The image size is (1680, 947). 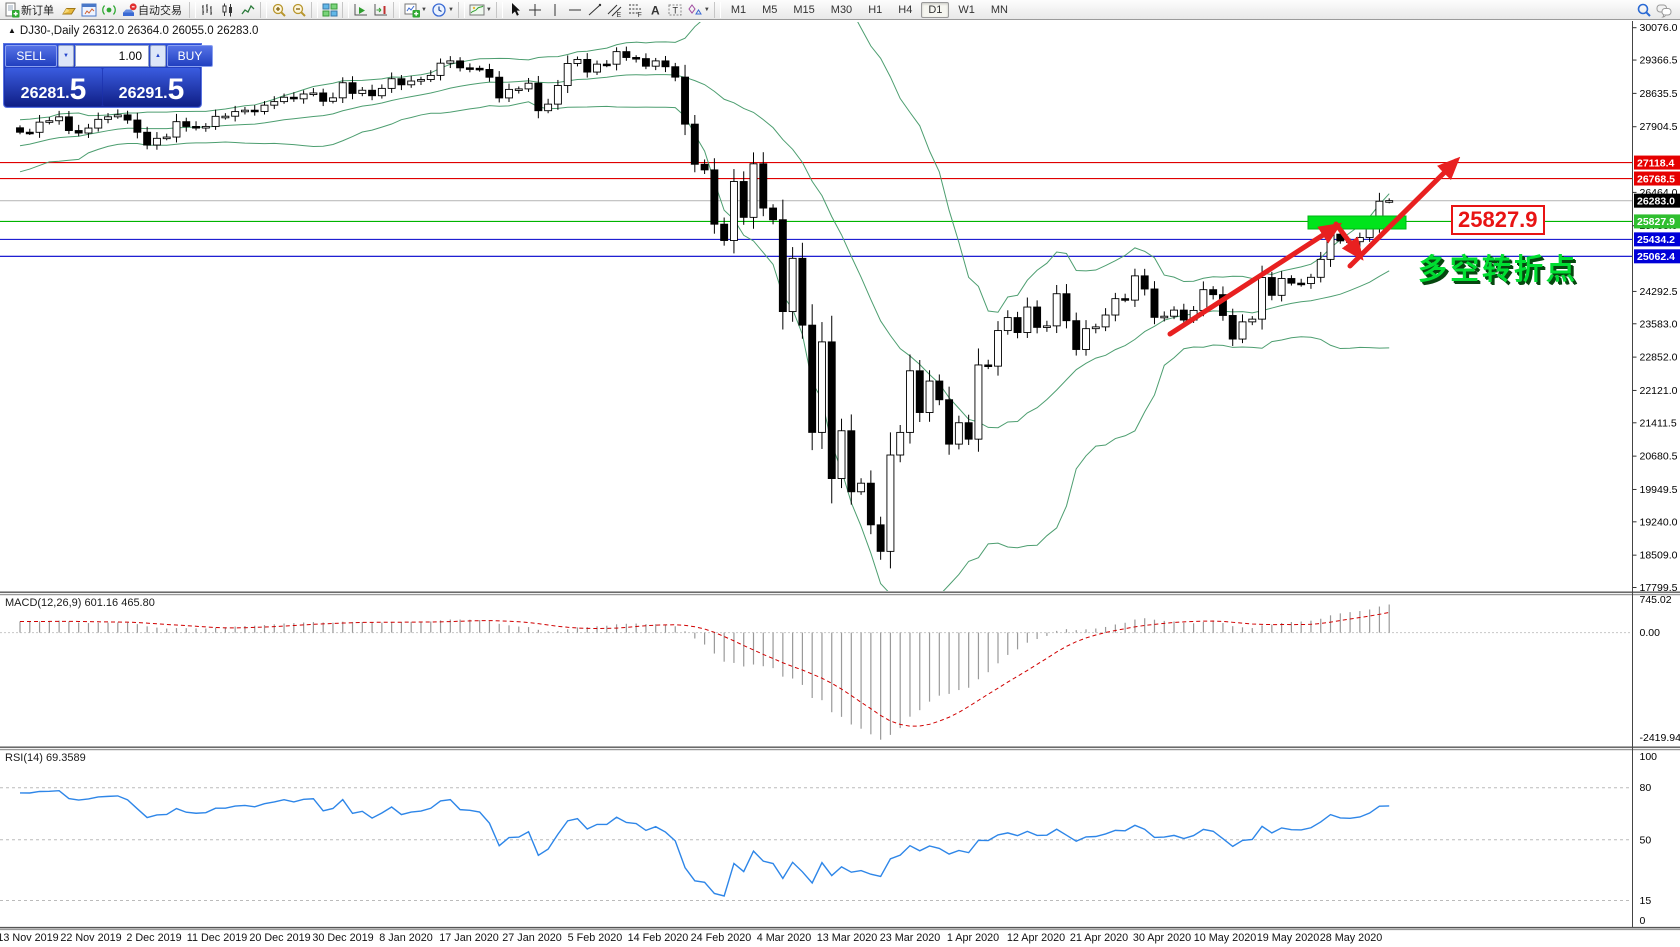 I want to click on new-chart-button: ▼, so click(x=415, y=10).